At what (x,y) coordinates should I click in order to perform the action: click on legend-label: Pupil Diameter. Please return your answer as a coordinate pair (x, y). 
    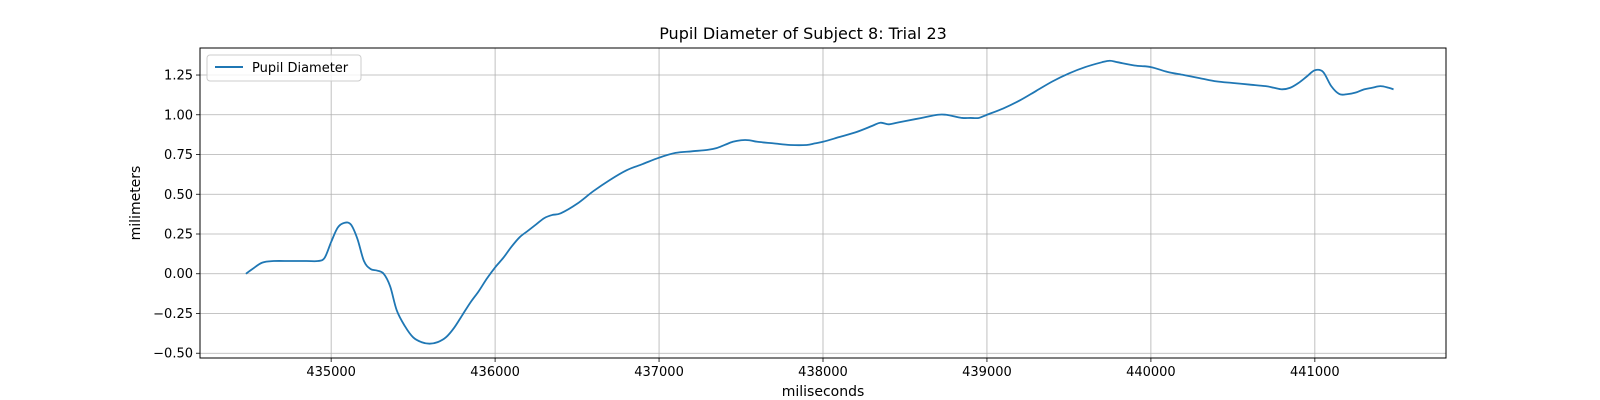
    Looking at the image, I should click on (300, 68).